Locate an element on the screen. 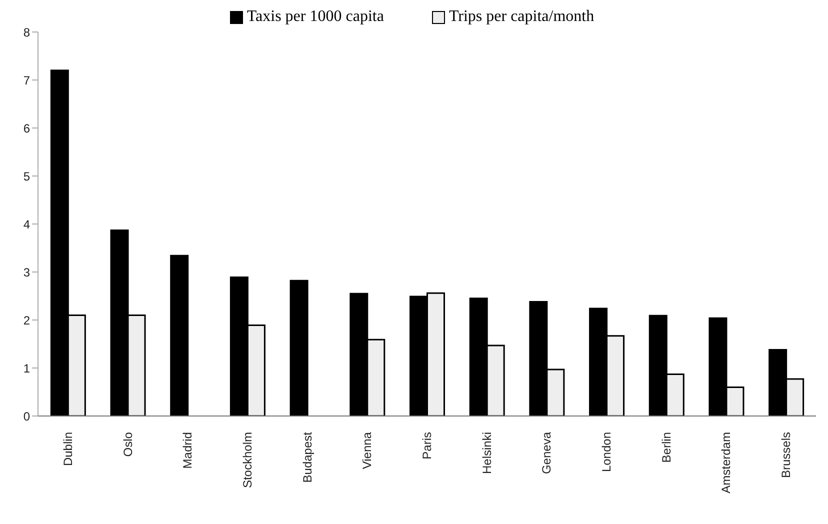 The width and height of the screenshot is (828, 524). y-tick-label: 4 is located at coordinates (26, 224).